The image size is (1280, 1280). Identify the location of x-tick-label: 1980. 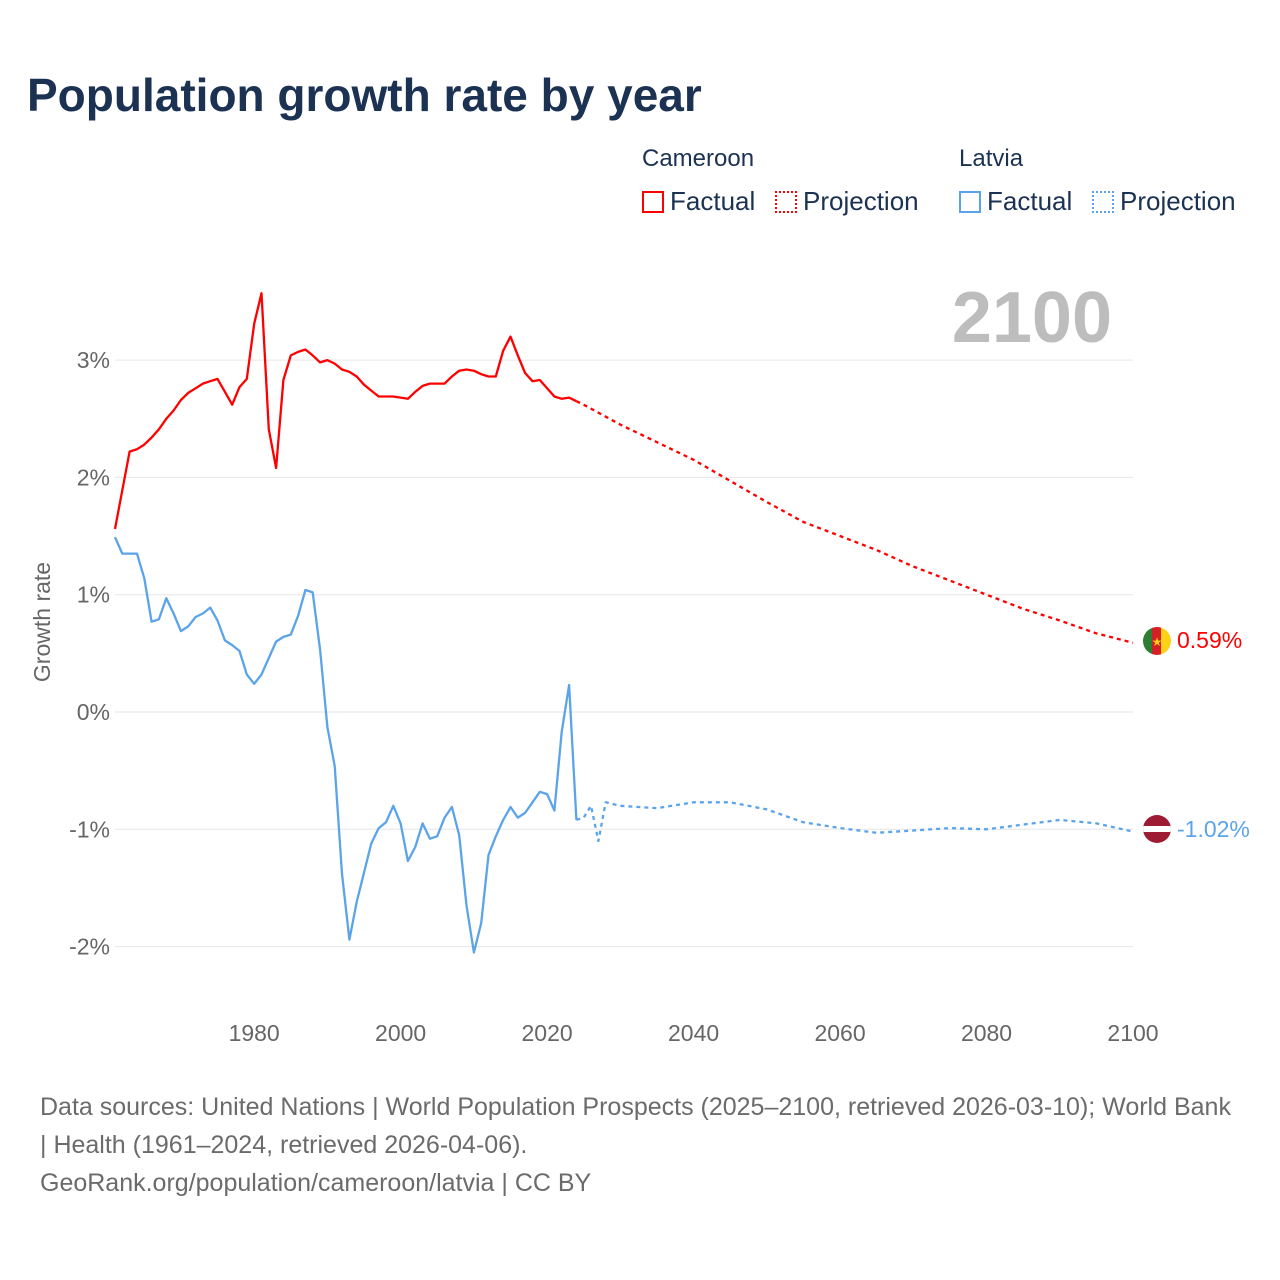
(254, 1033).